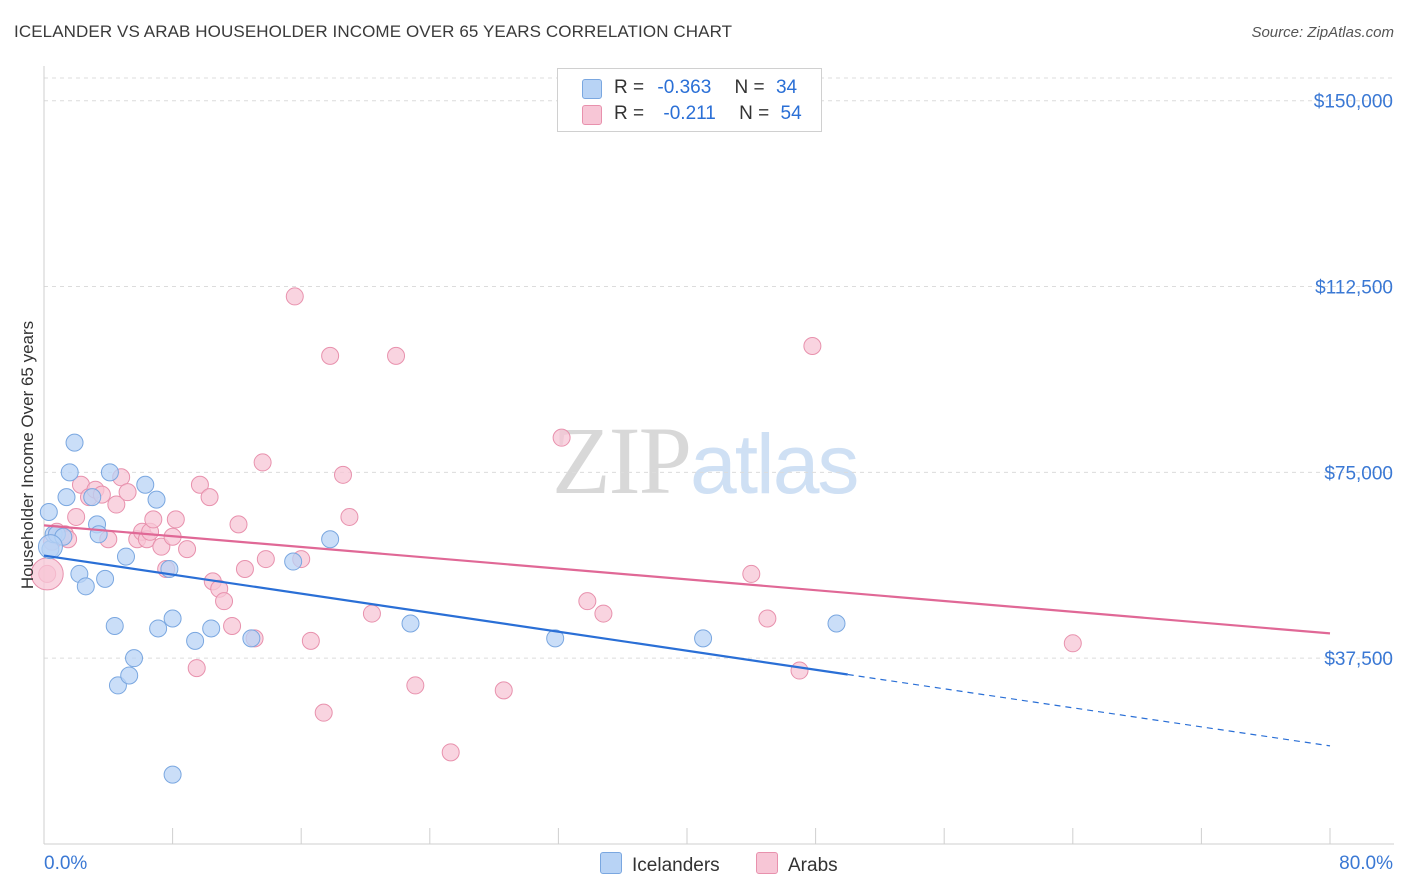 The height and width of the screenshot is (892, 1406). Describe the element at coordinates (1322, 32) in the screenshot. I see `source-label: Source: ZipAtlas.com` at that location.